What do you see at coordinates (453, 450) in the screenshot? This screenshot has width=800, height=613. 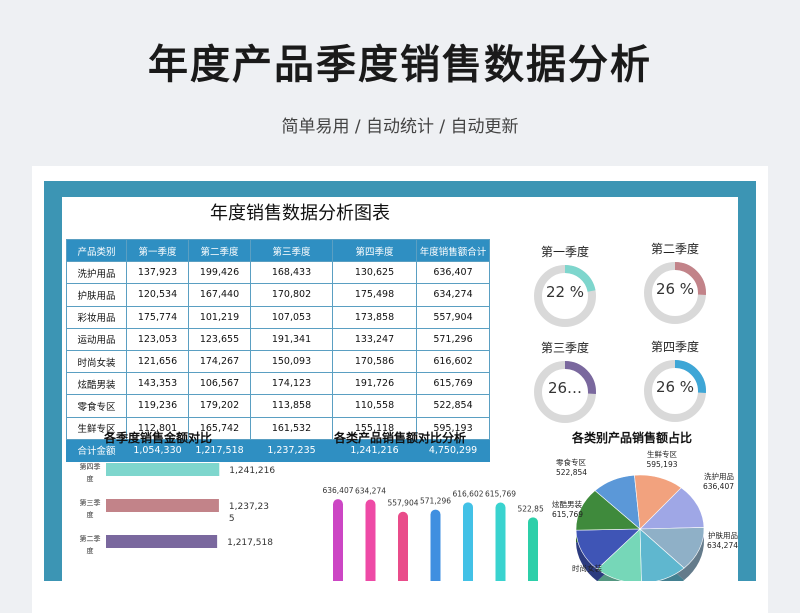 I see `total-cell: 4,750,299` at bounding box center [453, 450].